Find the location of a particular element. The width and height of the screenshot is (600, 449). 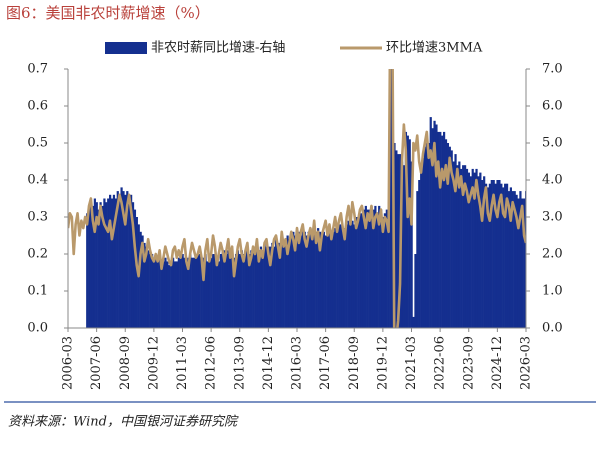

x-tick-label: 2009-12 is located at coordinates (153, 363).